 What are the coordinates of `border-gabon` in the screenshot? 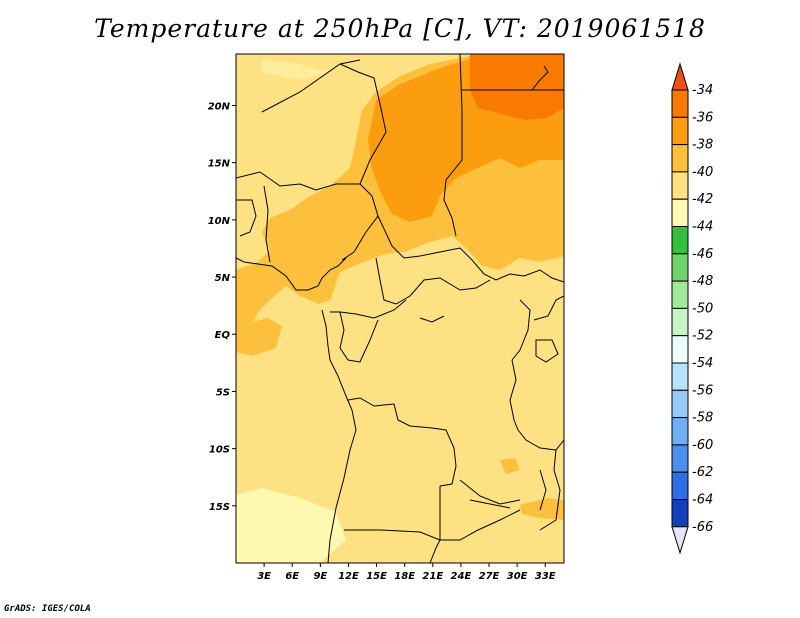 It's located at (354, 337).